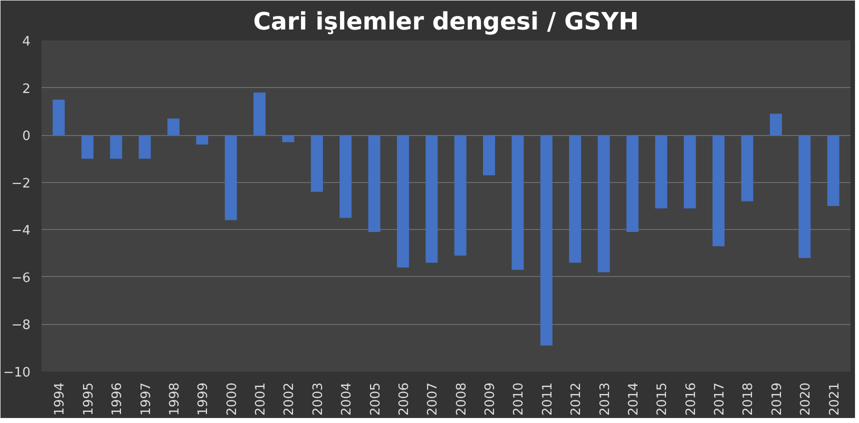 This screenshot has height=423, width=859. Describe the element at coordinates (347, 399) in the screenshot. I see `x-tick-label: 2004` at that location.